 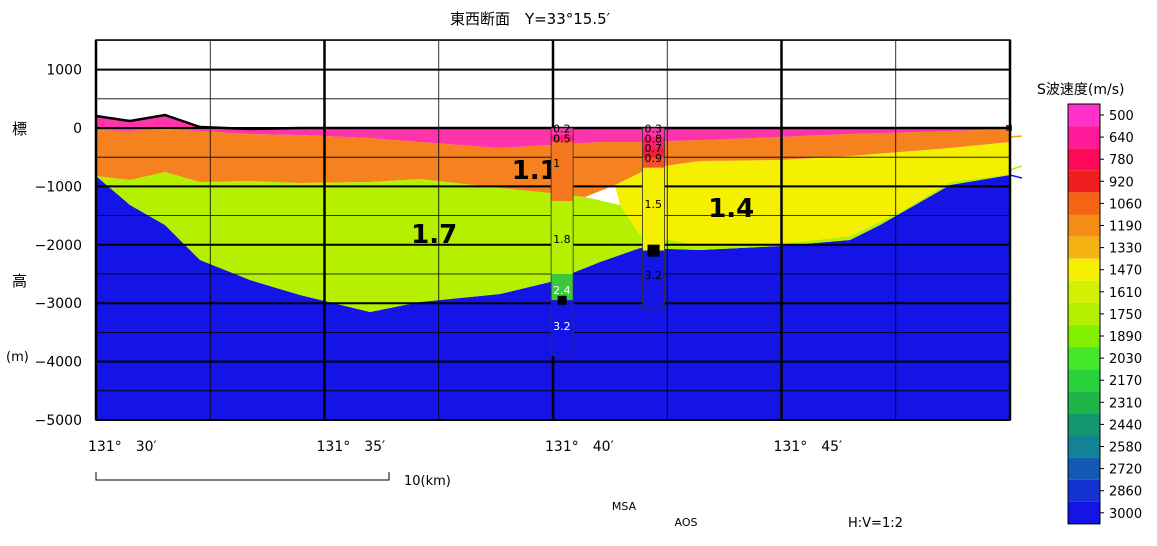 What do you see at coordinates (579, 447) in the screenshot?
I see `x-tick-label: 131° 40′` at bounding box center [579, 447].